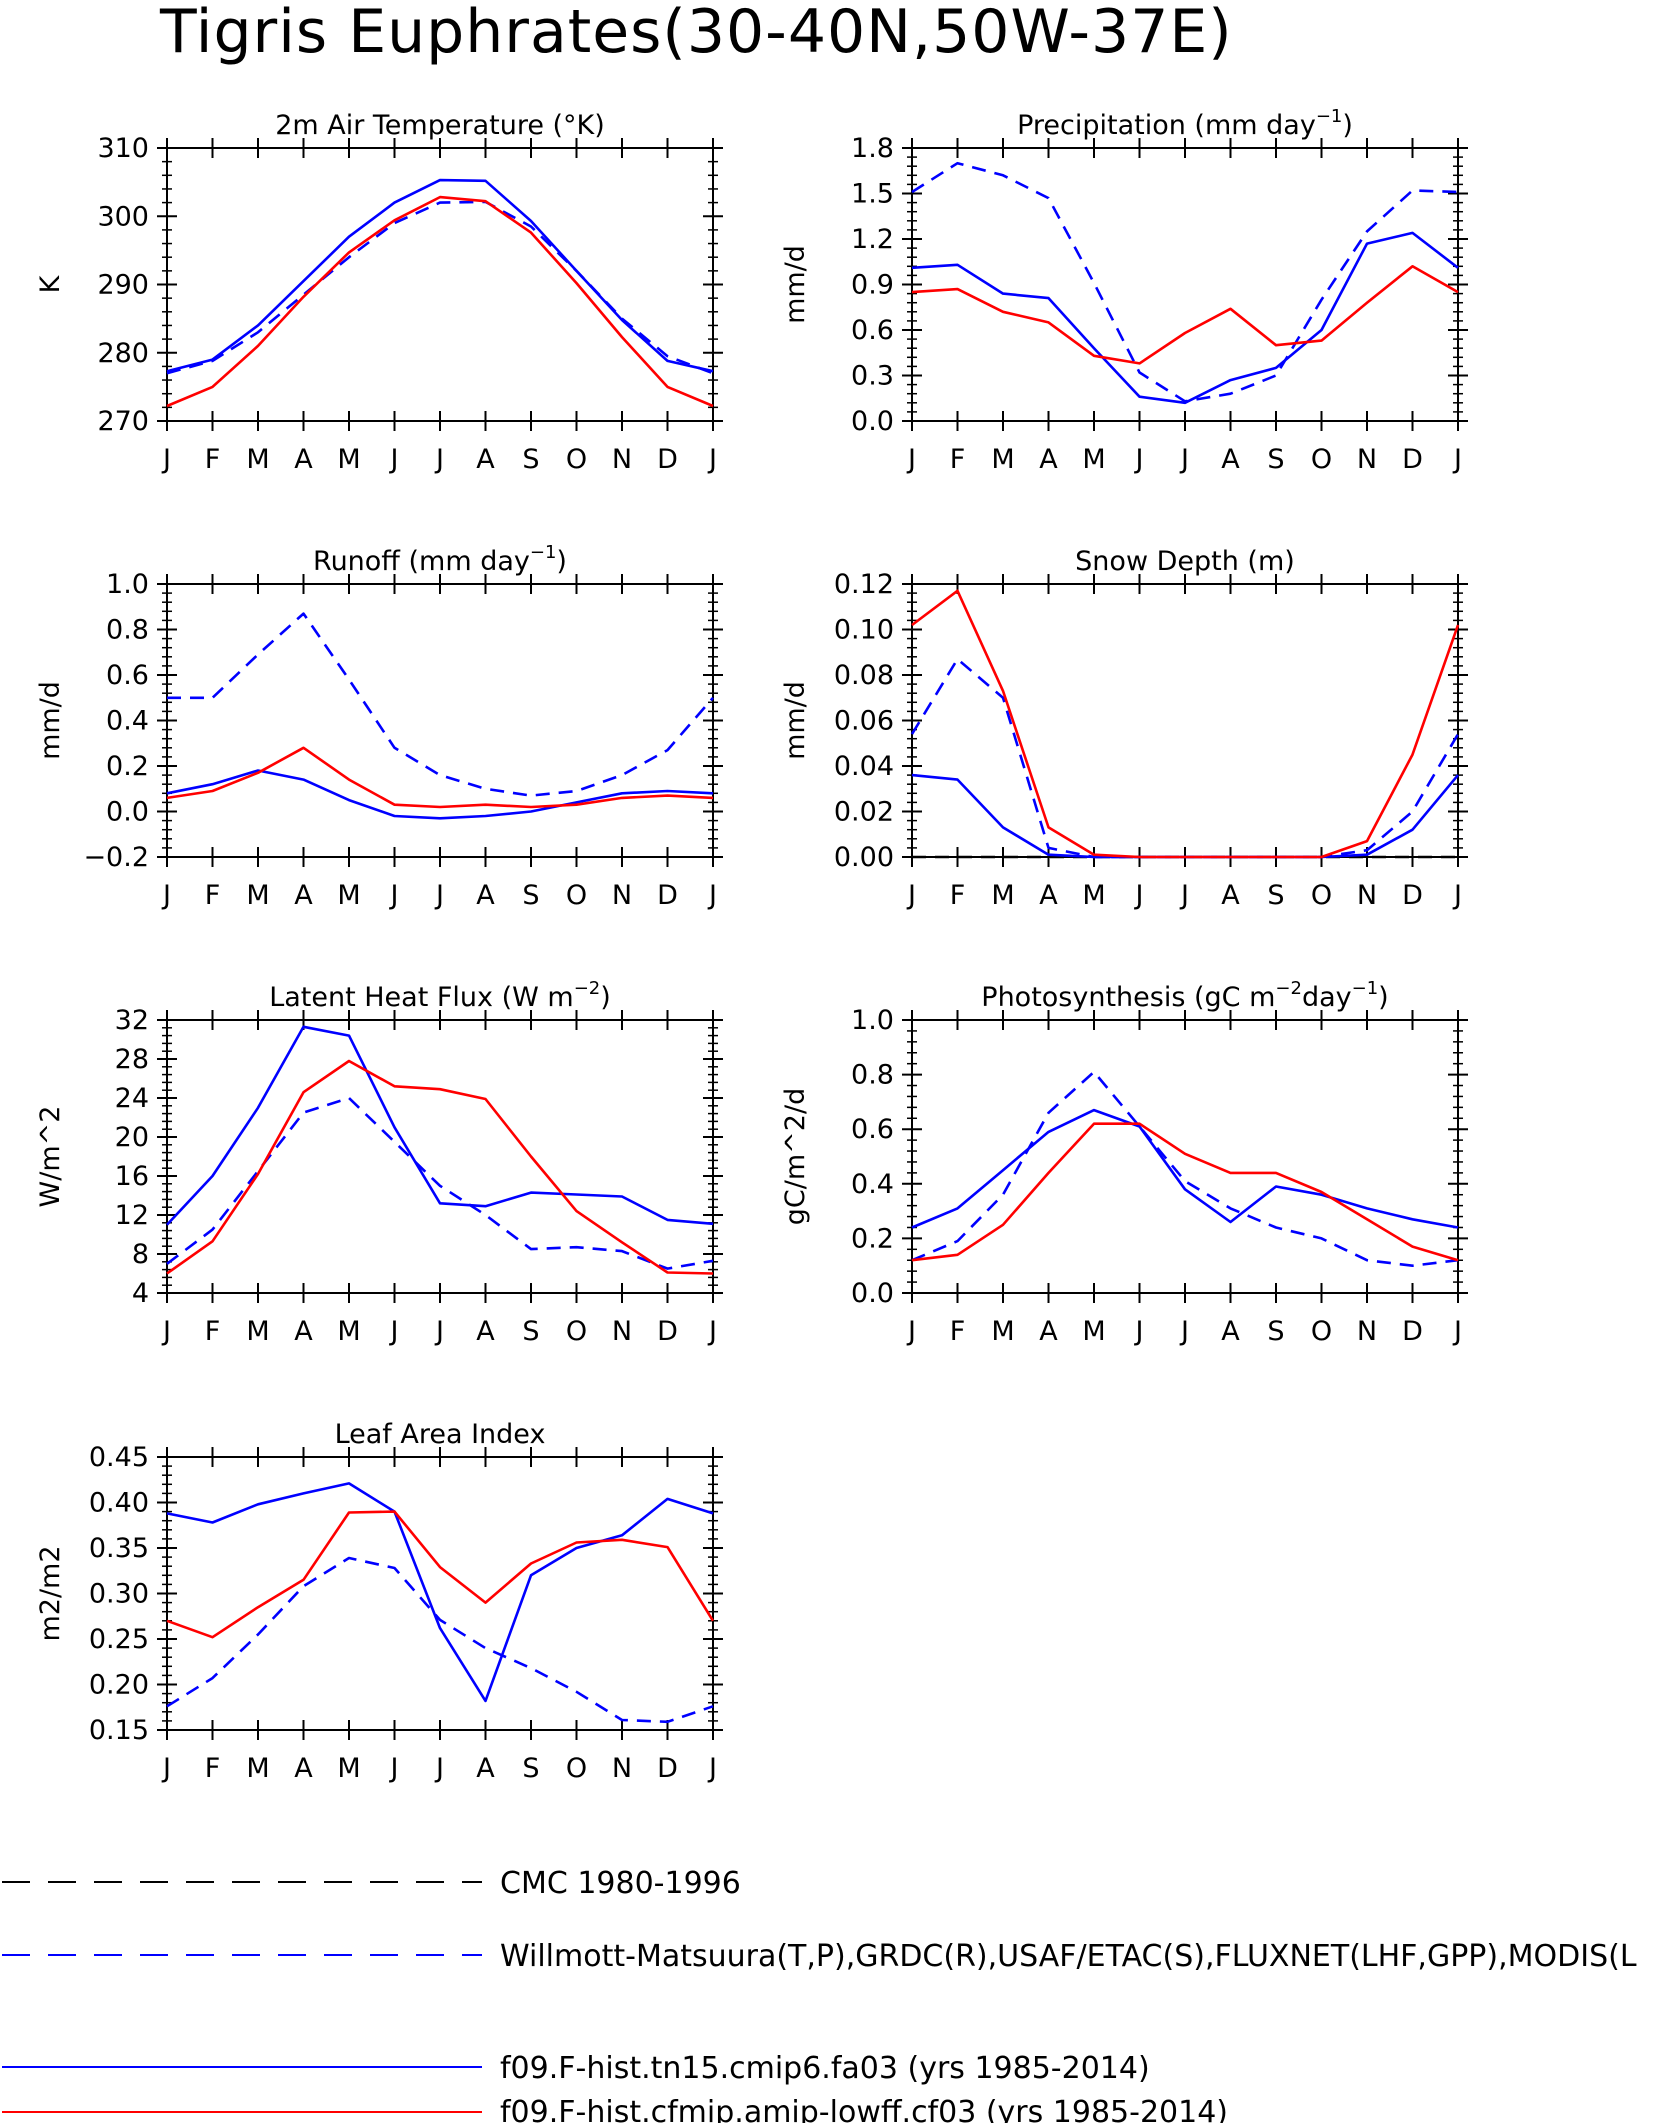 The image size is (1664, 2123). I want to click on y-tick-label: 28, so click(132, 1059).